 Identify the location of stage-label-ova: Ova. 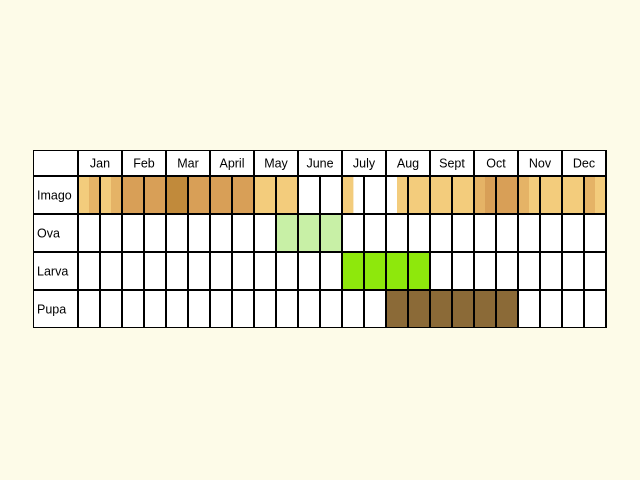
(48, 234).